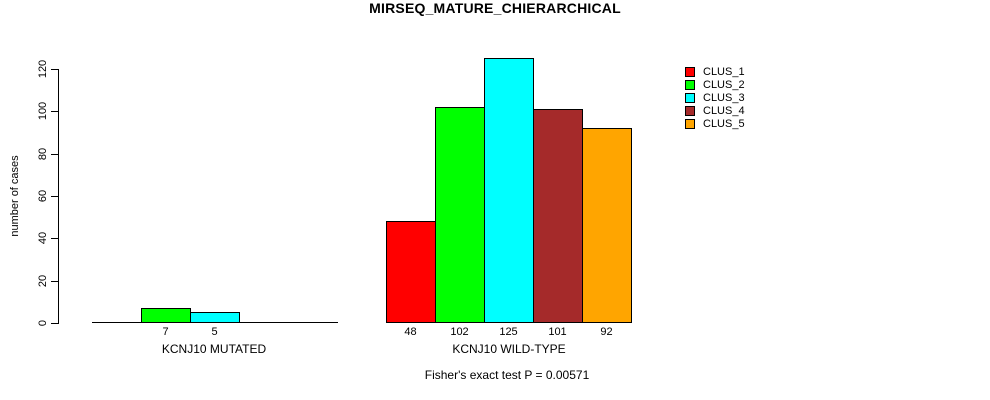 Image resolution: width=990 pixels, height=400 pixels. Describe the element at coordinates (508, 332) in the screenshot. I see `bar-value-label: 125` at that location.